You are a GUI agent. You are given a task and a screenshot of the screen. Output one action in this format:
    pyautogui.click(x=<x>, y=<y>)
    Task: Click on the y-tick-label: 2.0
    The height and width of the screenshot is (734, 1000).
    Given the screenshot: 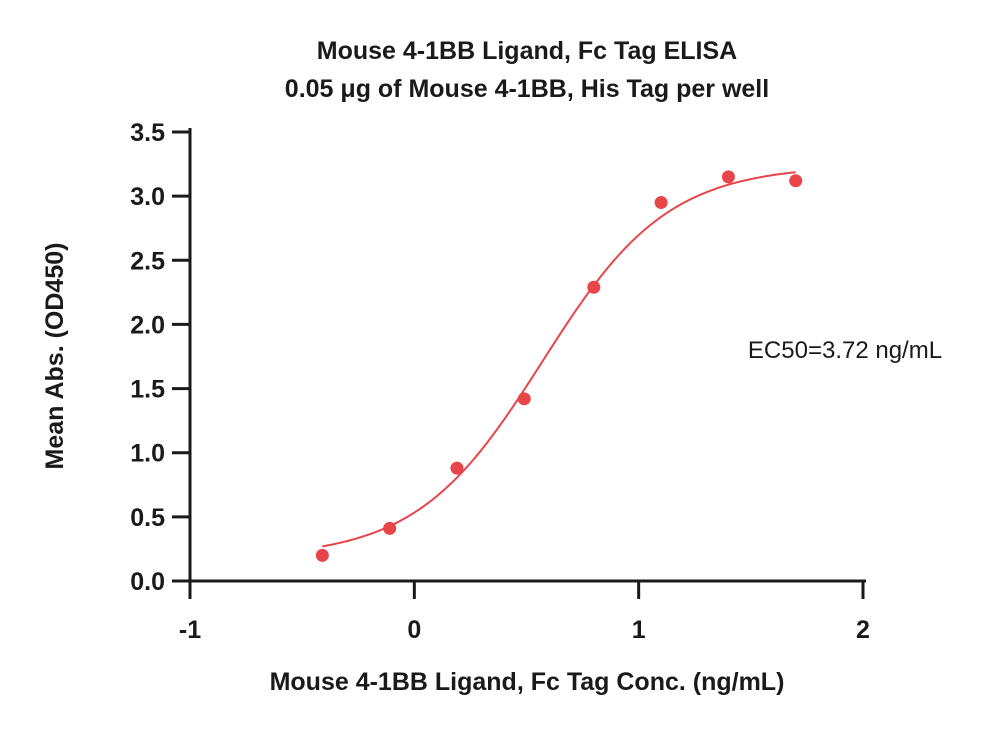 What is the action you would take?
    pyautogui.click(x=147, y=325)
    